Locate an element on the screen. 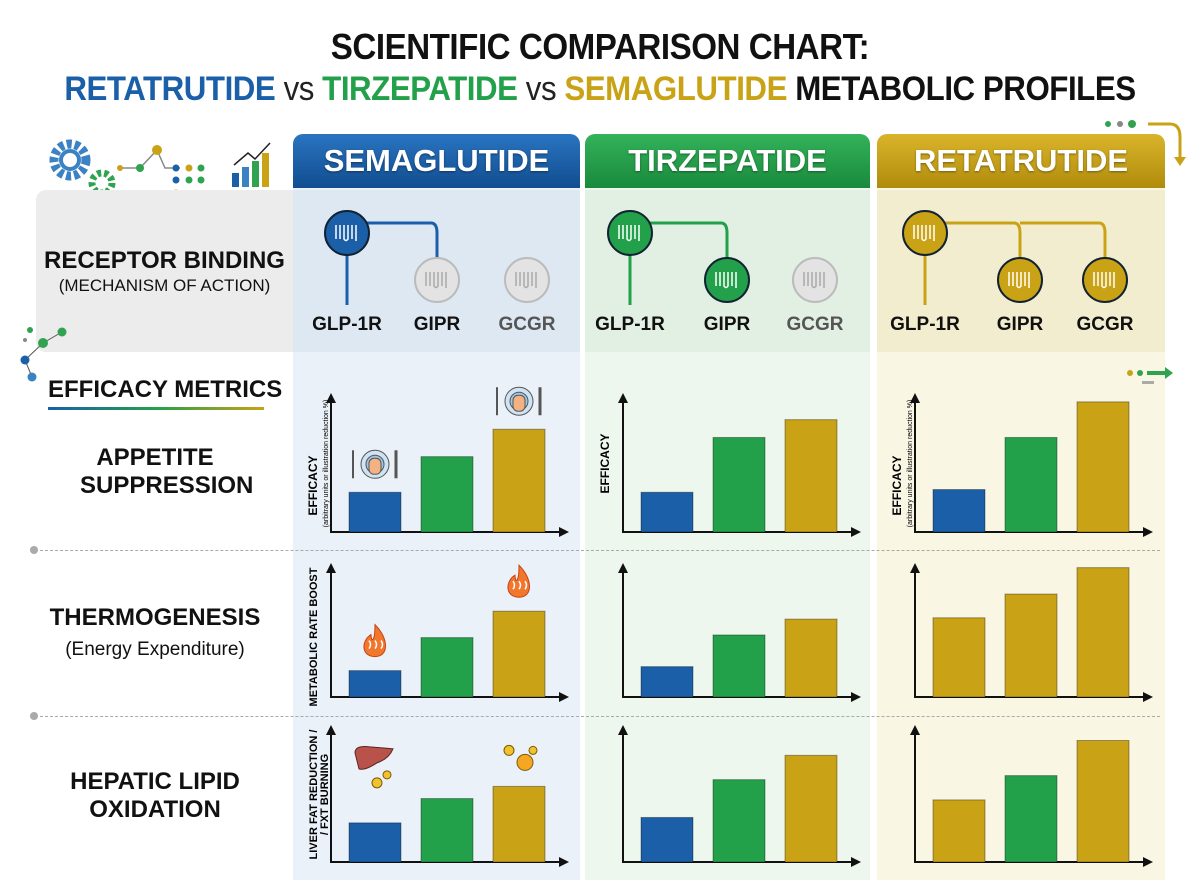 This screenshot has width=1200, height=896. title-line-1: SCIENTIFIC COMPARISON CHART: is located at coordinates (600, 46).